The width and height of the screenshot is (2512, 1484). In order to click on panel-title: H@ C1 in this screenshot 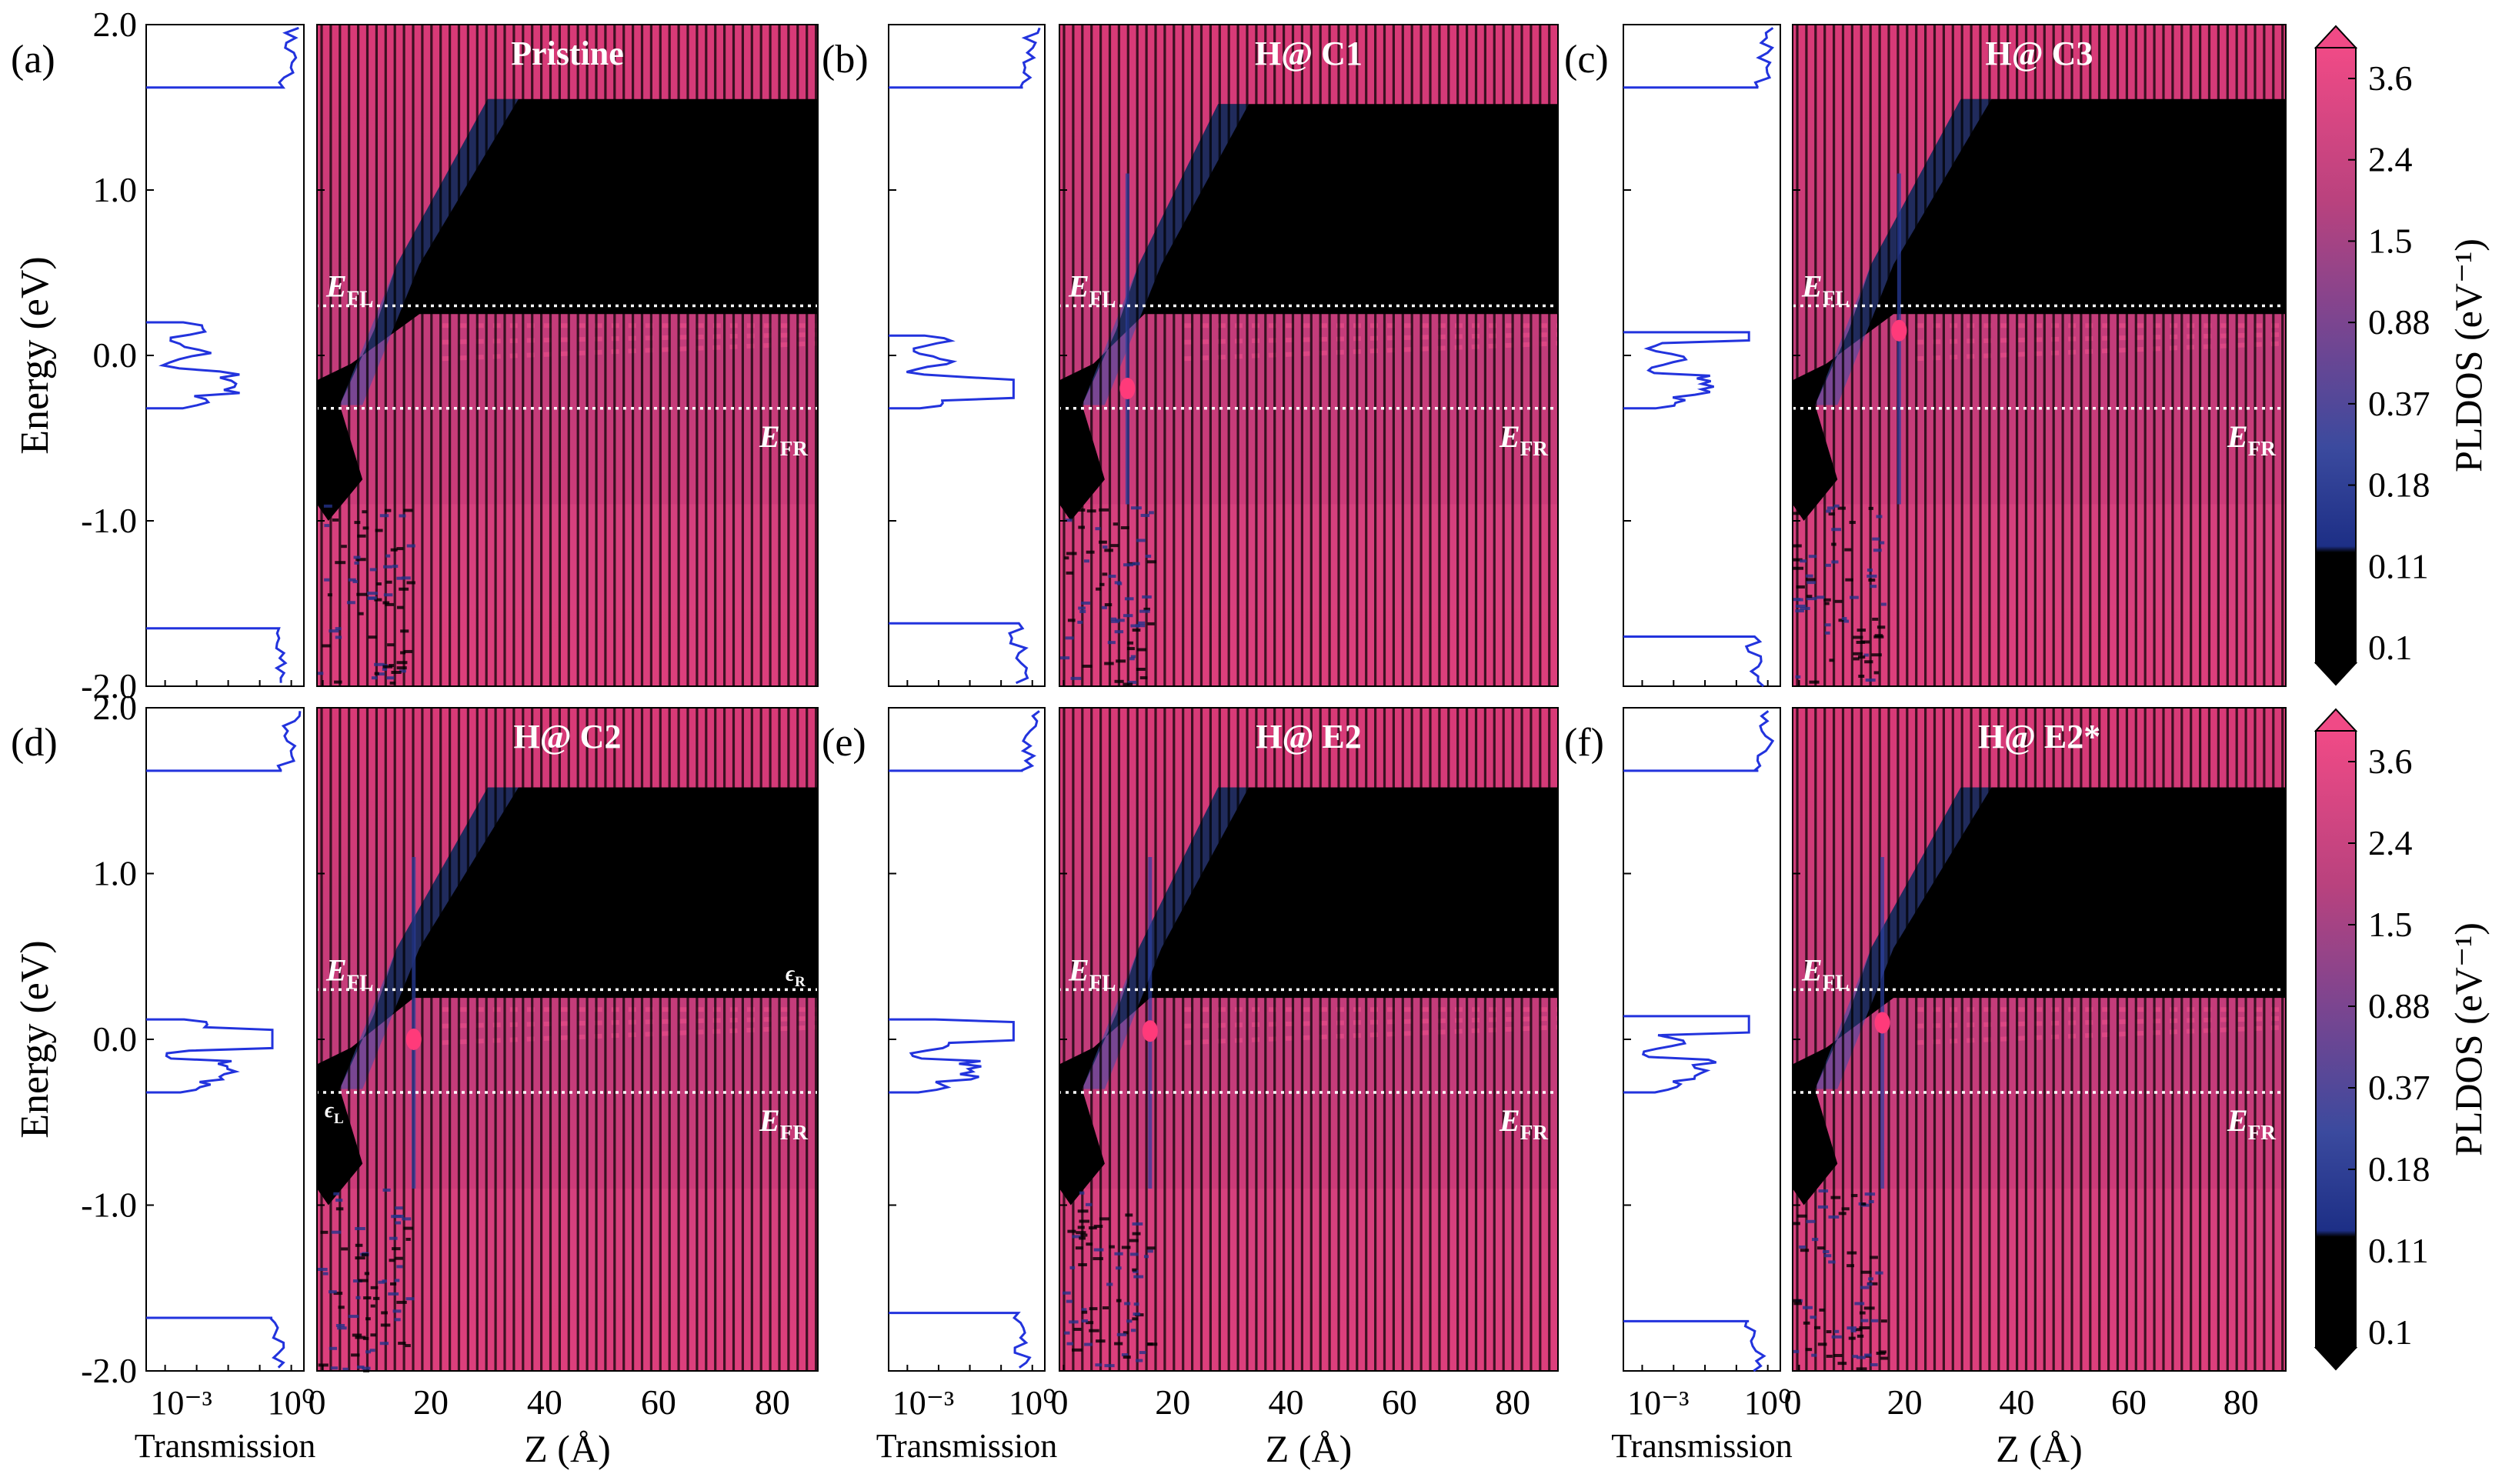, I will do `click(1309, 54)`.